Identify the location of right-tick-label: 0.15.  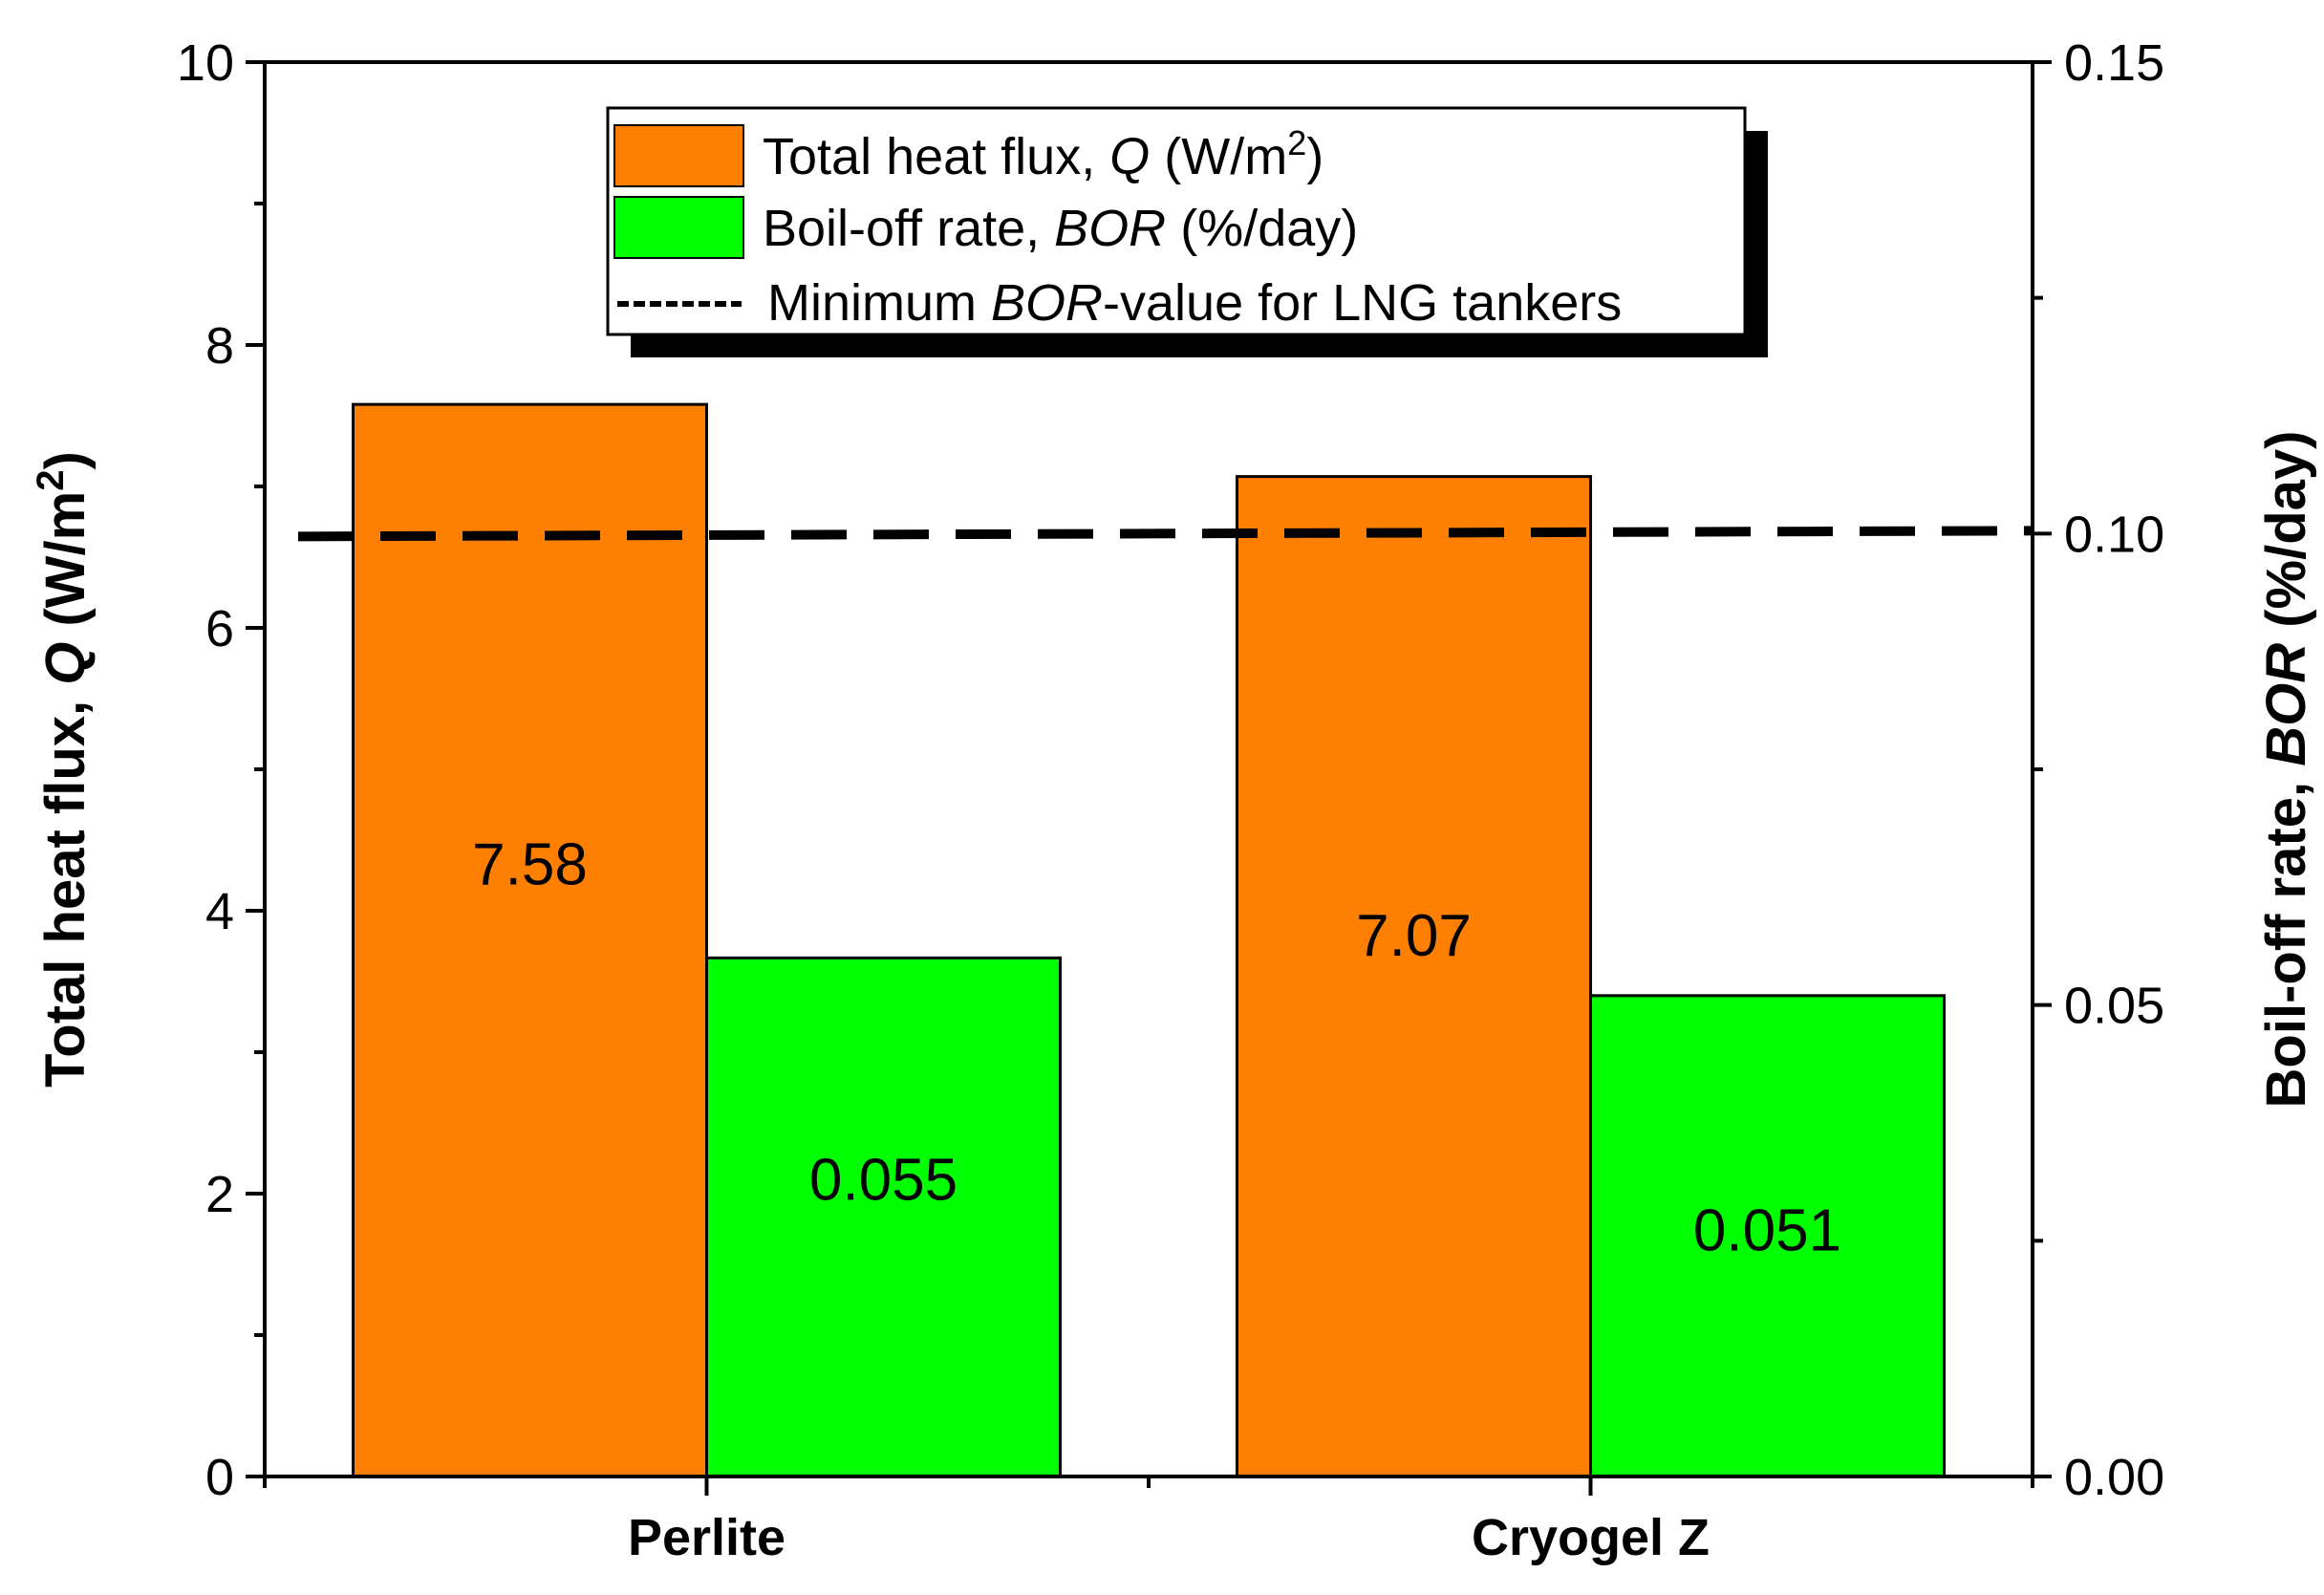
(2114, 63).